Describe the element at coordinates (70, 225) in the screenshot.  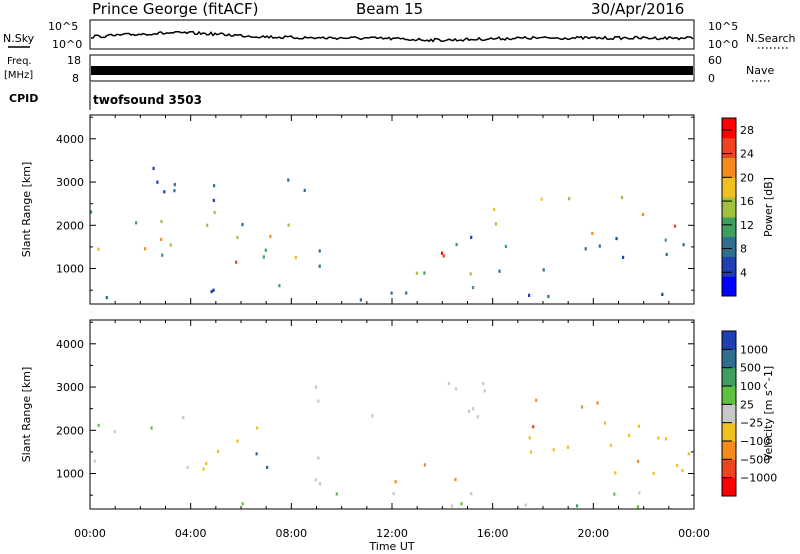
I see `y-tick-label: 2000` at that location.